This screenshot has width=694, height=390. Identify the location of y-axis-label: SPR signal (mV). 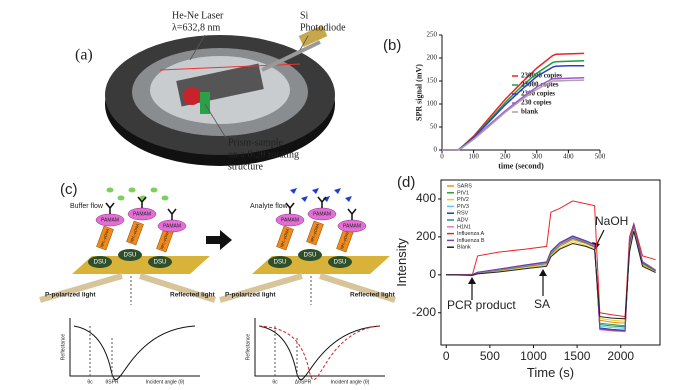
(418, 92).